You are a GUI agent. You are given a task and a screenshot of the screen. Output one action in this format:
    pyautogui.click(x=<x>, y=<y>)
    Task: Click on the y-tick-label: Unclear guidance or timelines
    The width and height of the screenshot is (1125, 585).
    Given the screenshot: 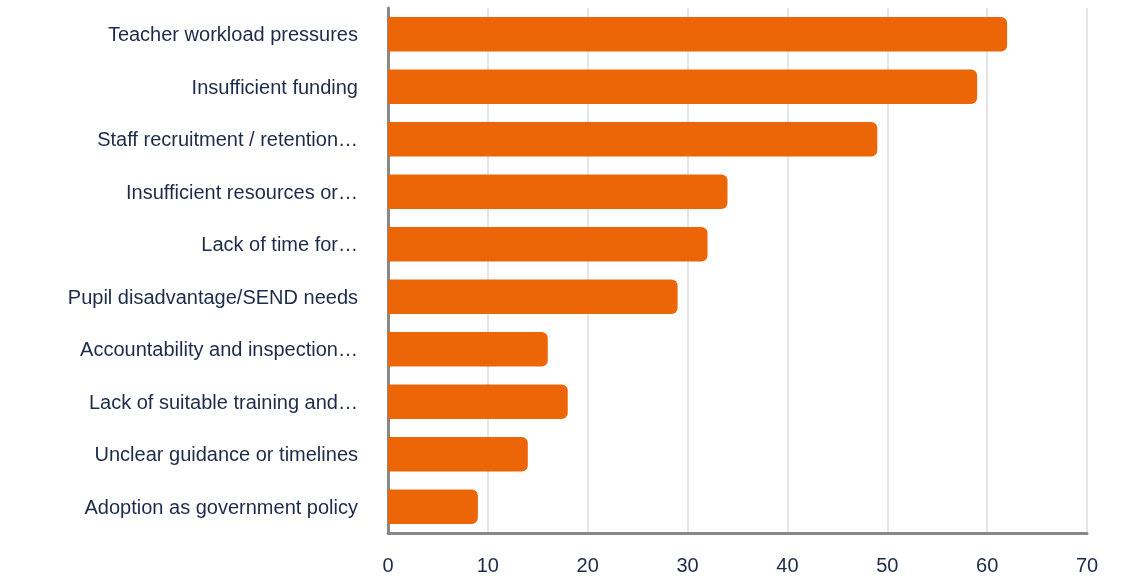 What is the action you would take?
    pyautogui.click(x=226, y=454)
    